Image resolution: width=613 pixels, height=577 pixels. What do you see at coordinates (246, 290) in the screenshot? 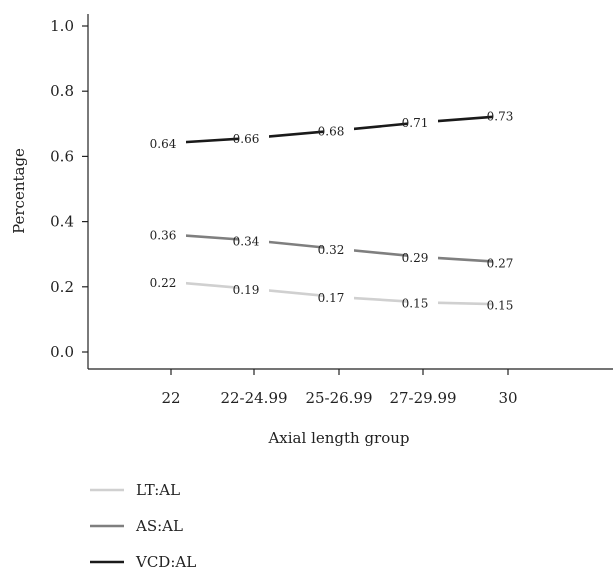
I see `data-label: 0.19` at bounding box center [246, 290].